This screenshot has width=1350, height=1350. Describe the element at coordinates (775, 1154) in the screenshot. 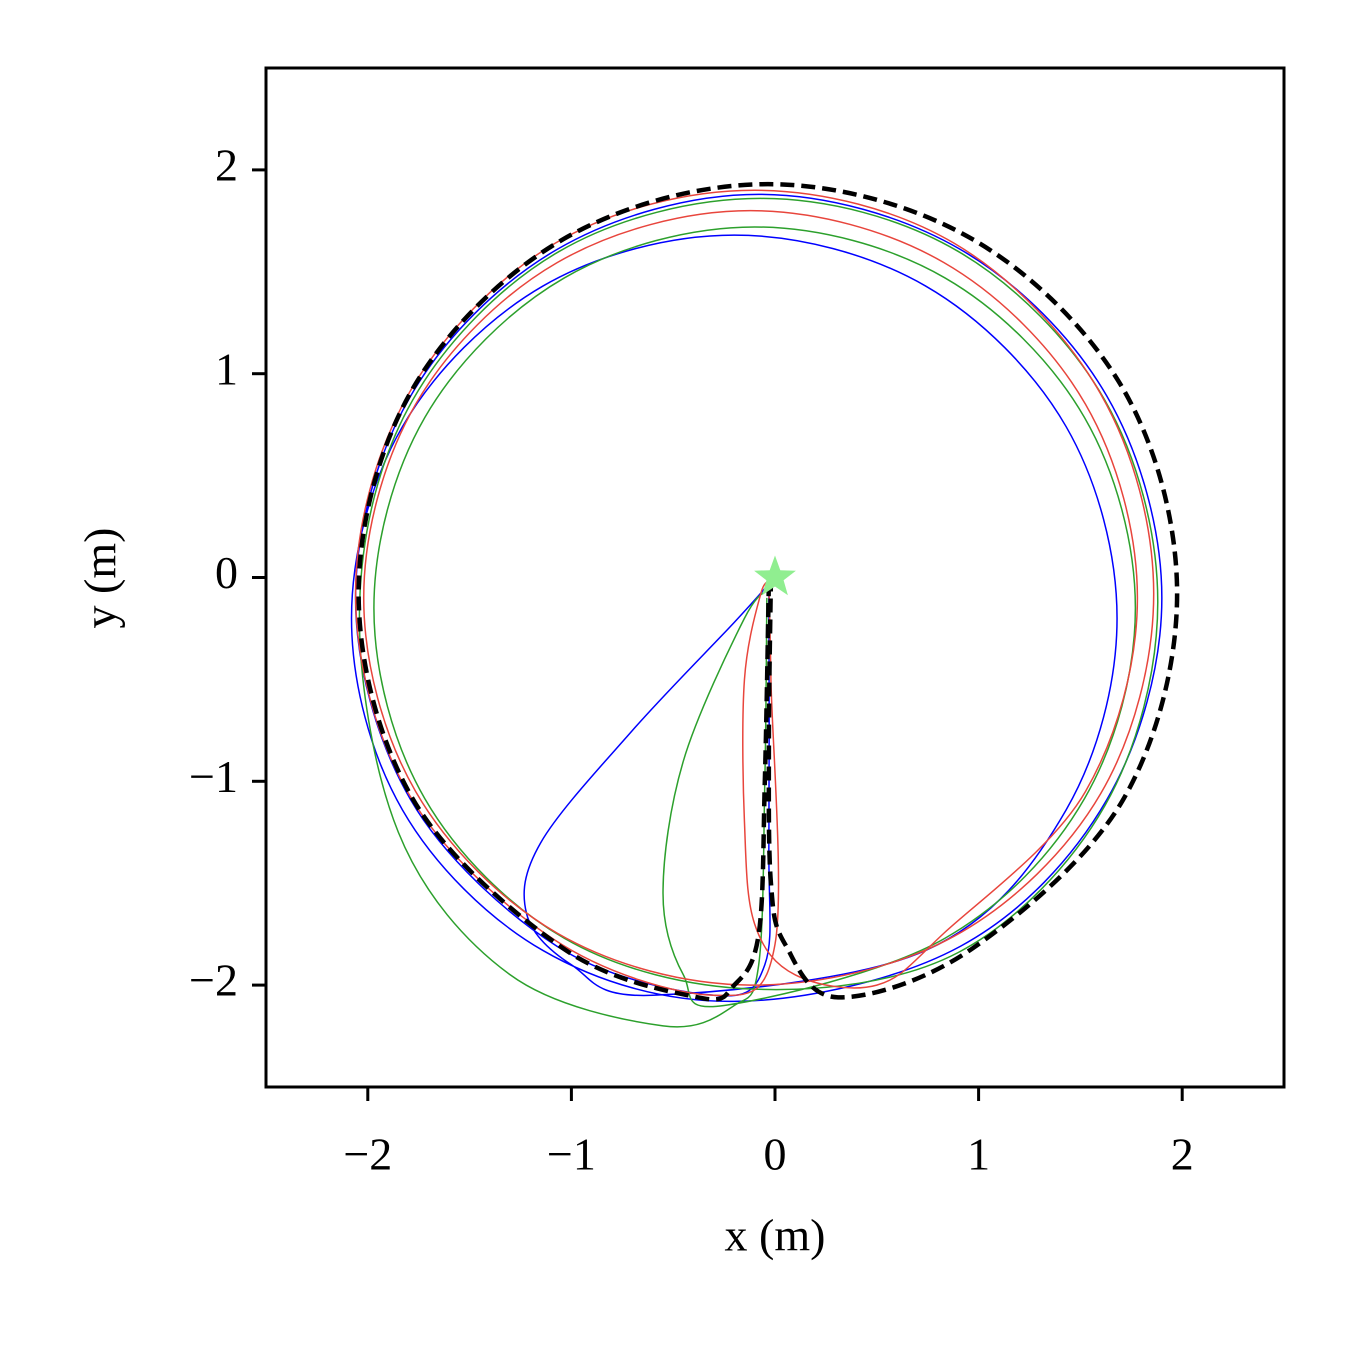

I see `x-tick-label: 0` at that location.